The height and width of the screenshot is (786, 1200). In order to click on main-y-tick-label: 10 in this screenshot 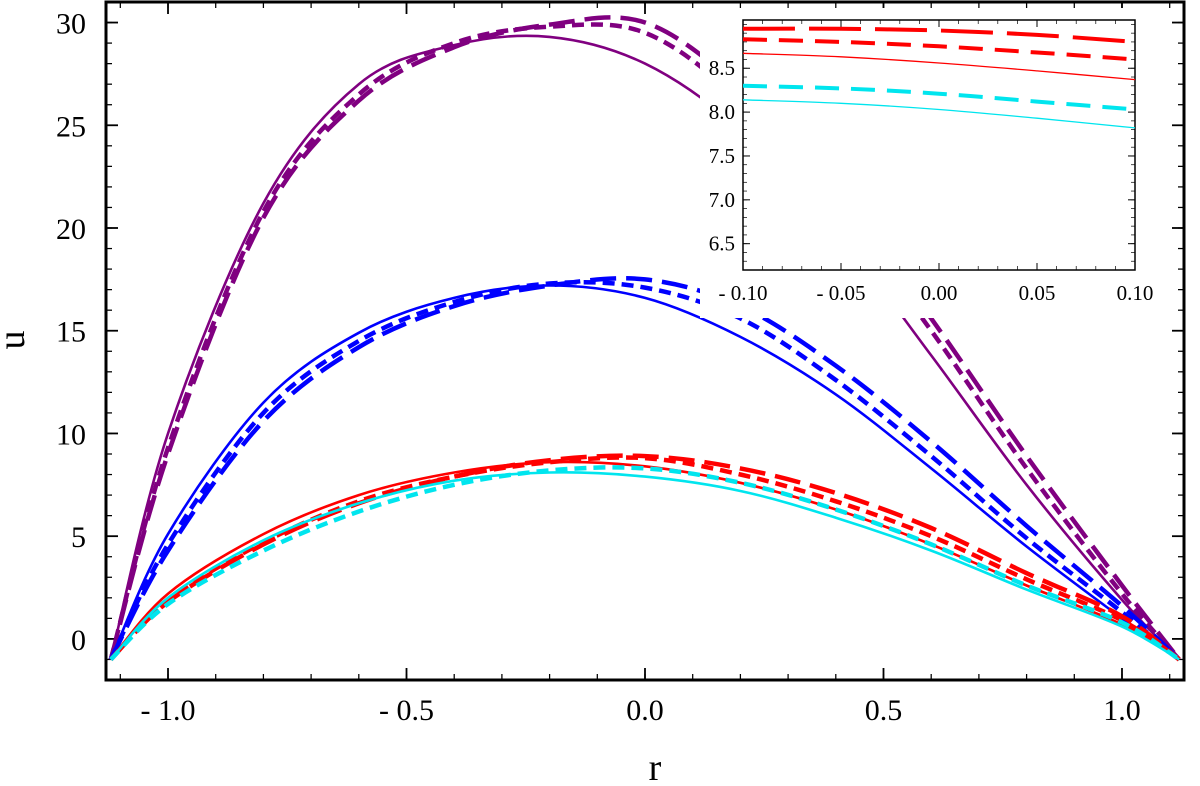, I will do `click(71, 434)`.